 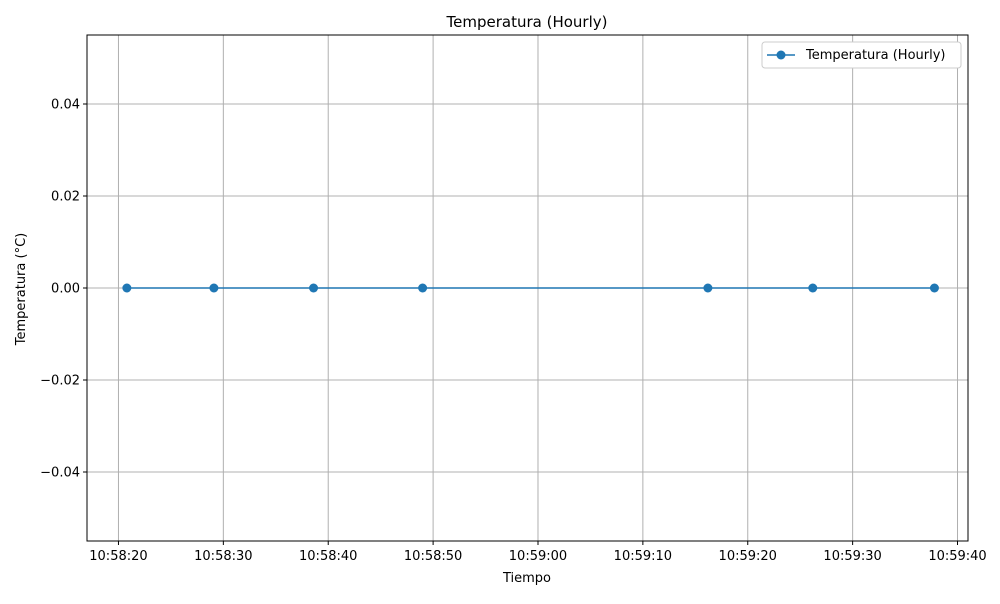 What do you see at coordinates (65, 105) in the screenshot?
I see `y-tick-label: 0.04` at bounding box center [65, 105].